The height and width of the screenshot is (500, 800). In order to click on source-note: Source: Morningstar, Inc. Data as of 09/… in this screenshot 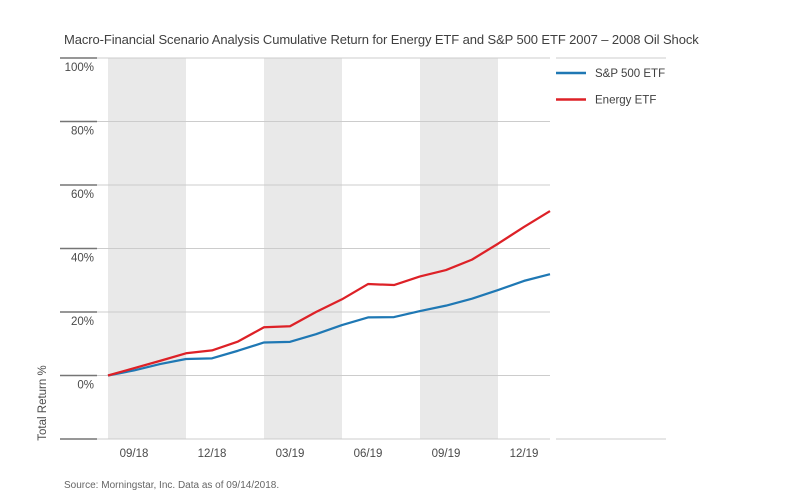, I will do `click(172, 485)`.